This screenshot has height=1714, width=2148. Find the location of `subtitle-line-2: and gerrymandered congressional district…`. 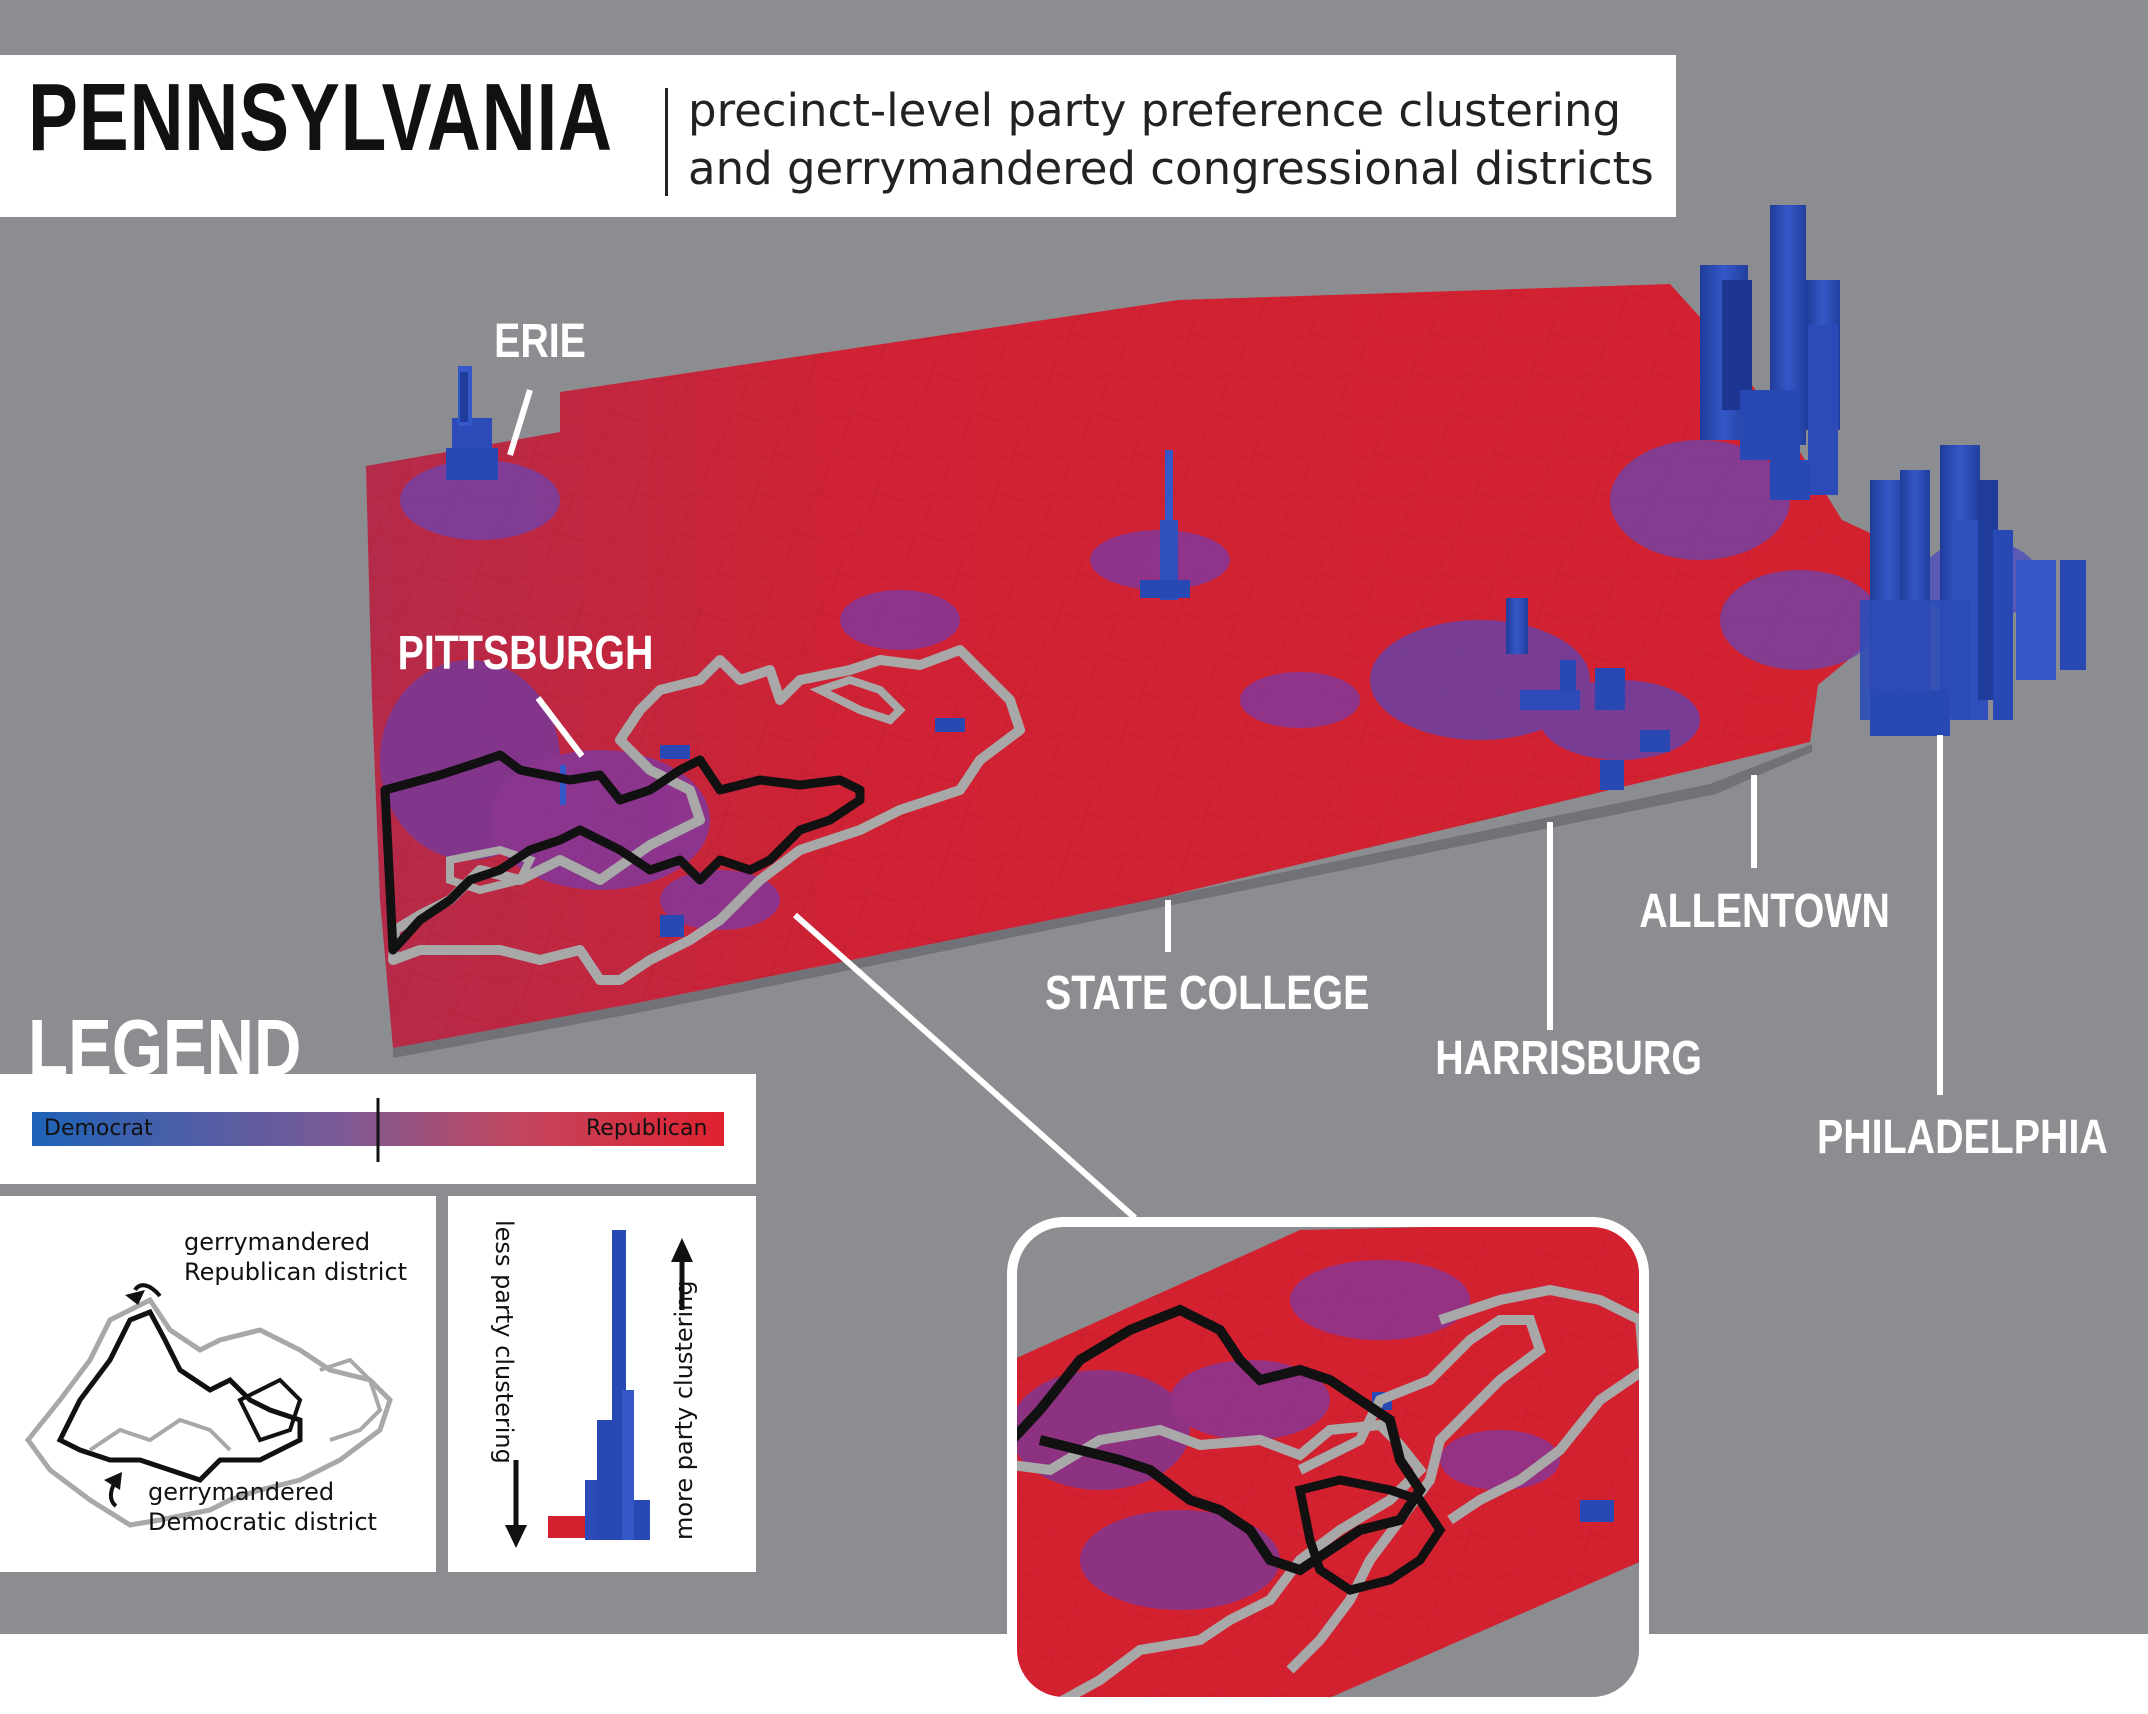

subtitle-line-2: and gerrymandered congressional district… is located at coordinates (1171, 168).